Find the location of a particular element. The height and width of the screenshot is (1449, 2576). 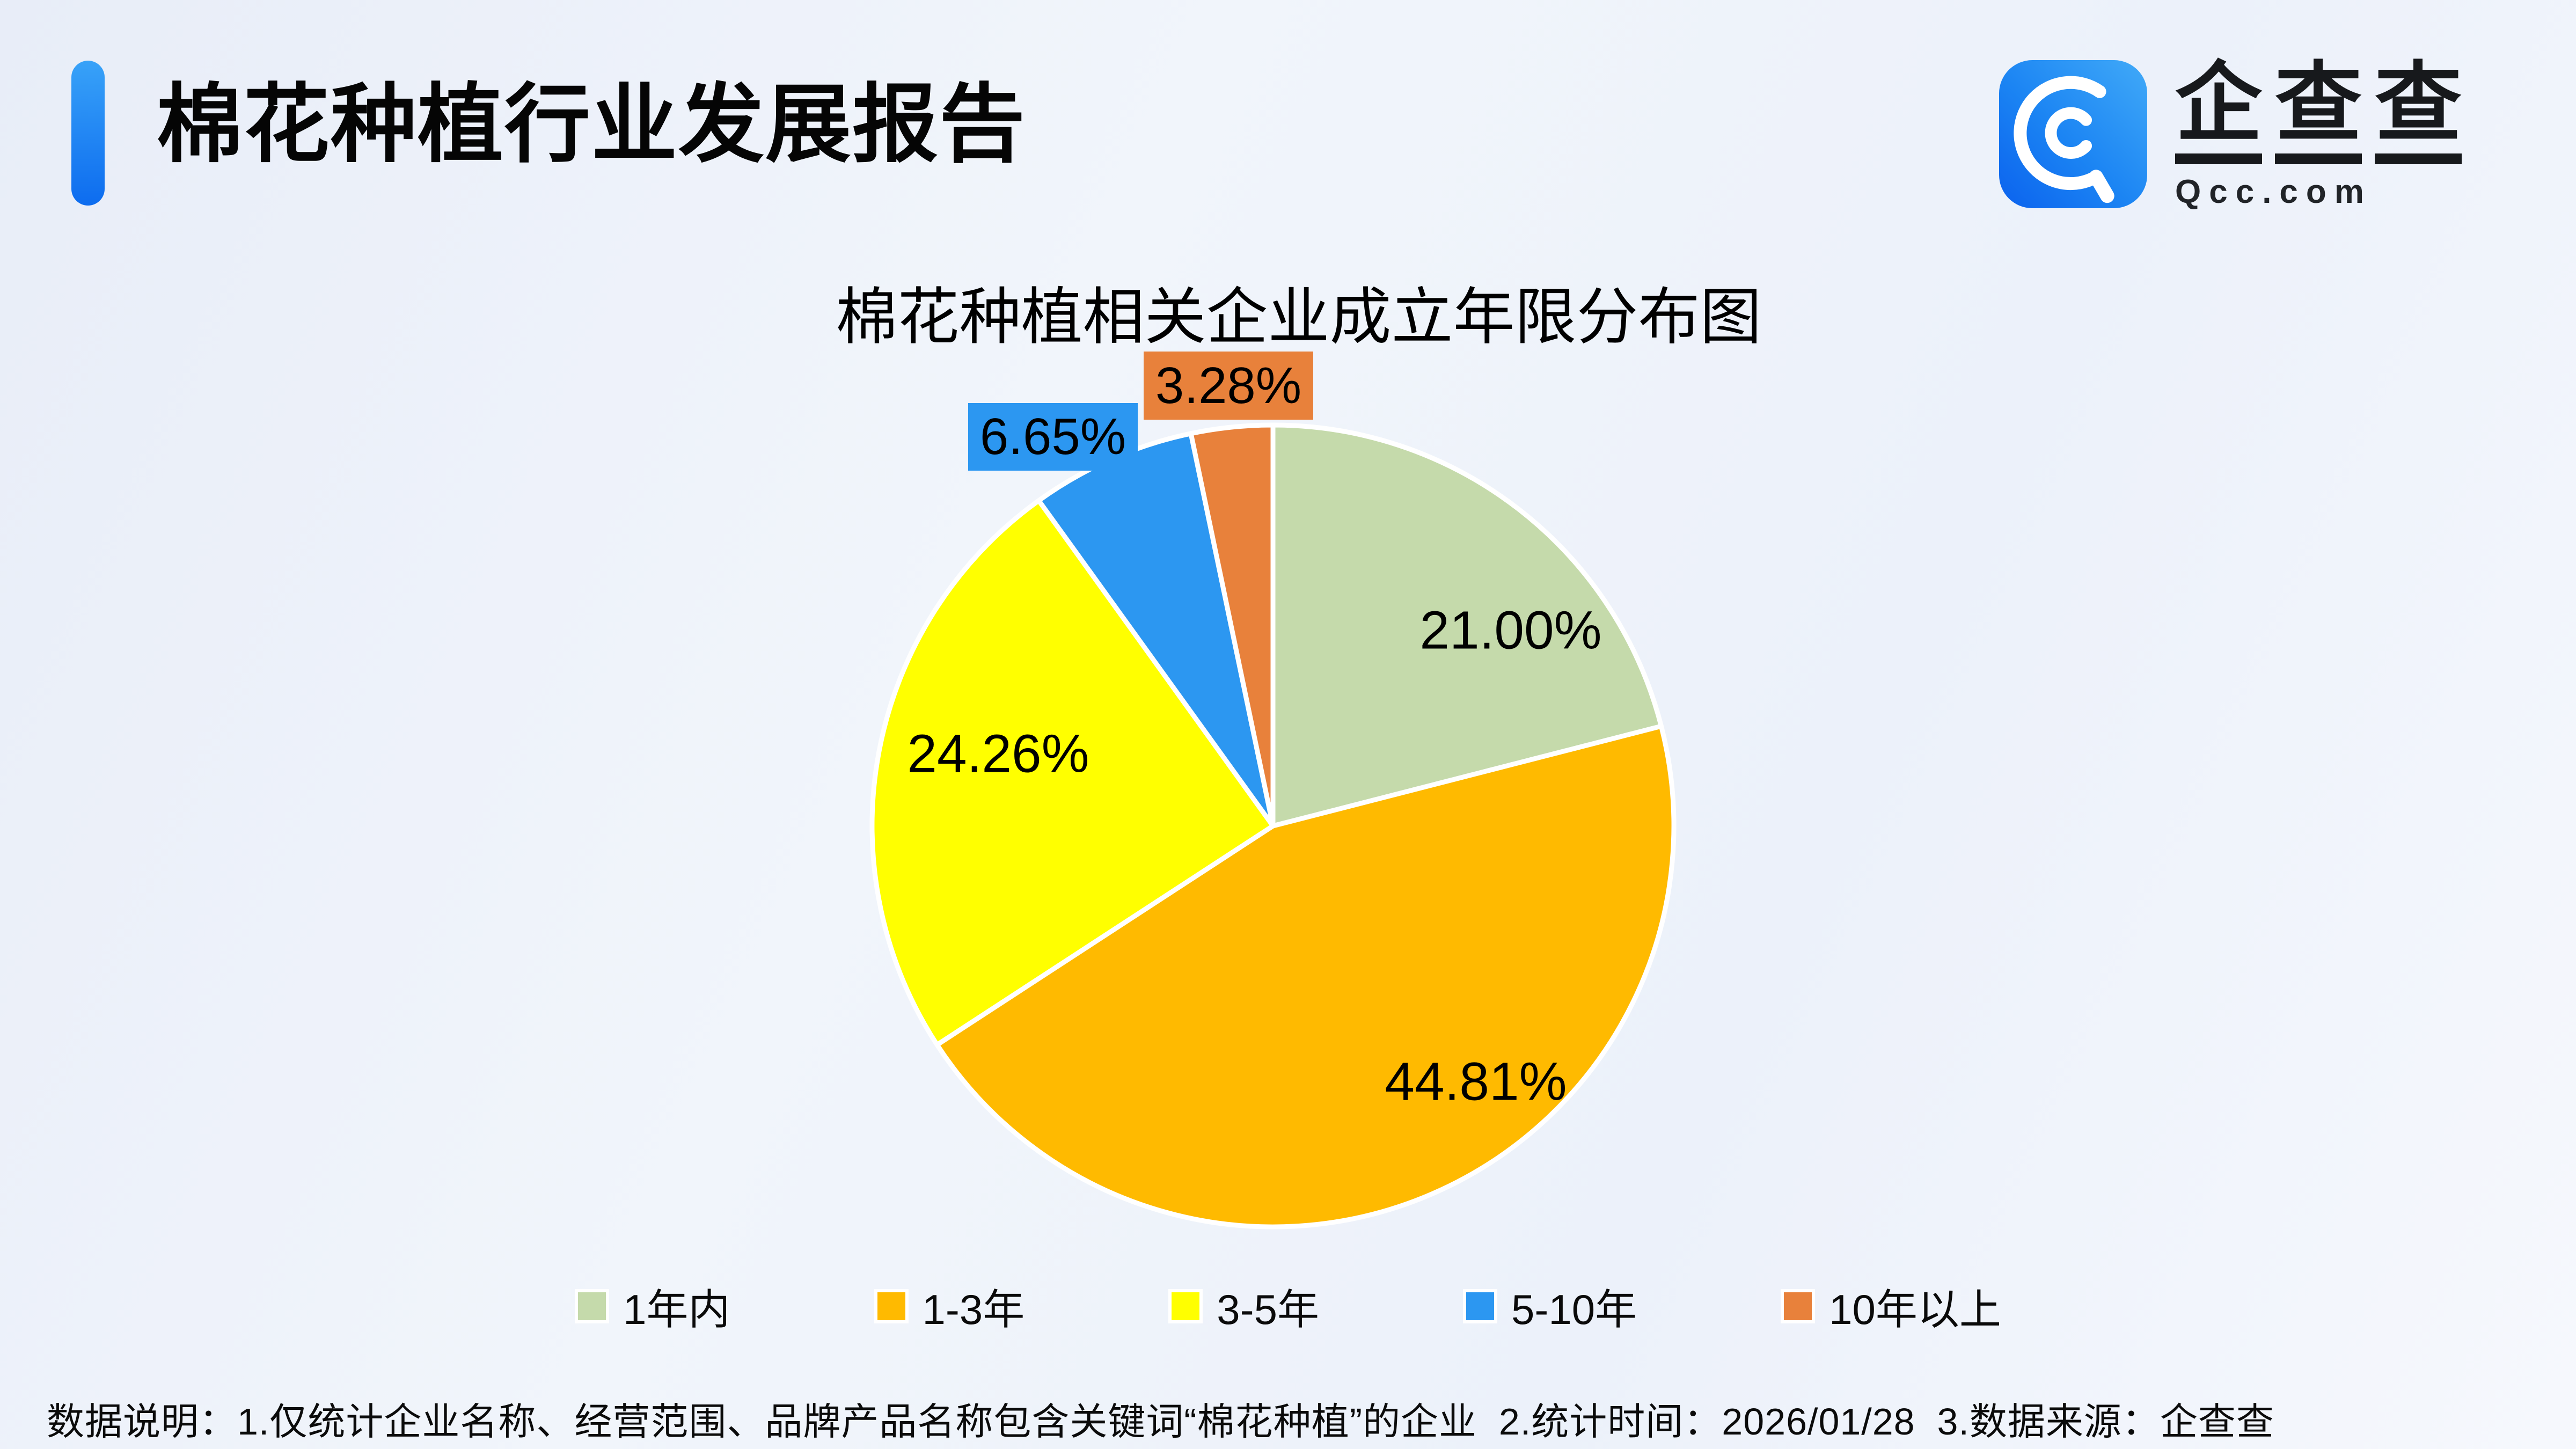

qcc-logo-domain: Qcc.com is located at coordinates (2273, 191).